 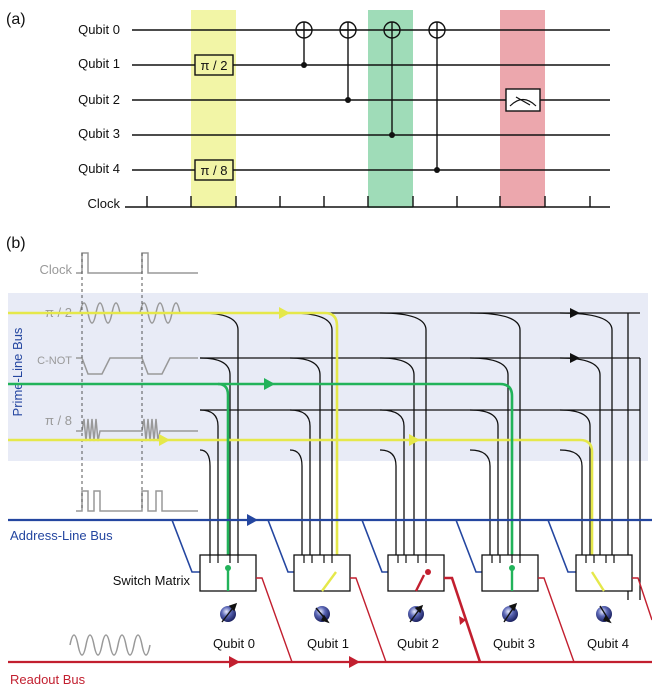 What do you see at coordinates (512, 578) in the screenshot?
I see `switch-3-contact` at bounding box center [512, 578].